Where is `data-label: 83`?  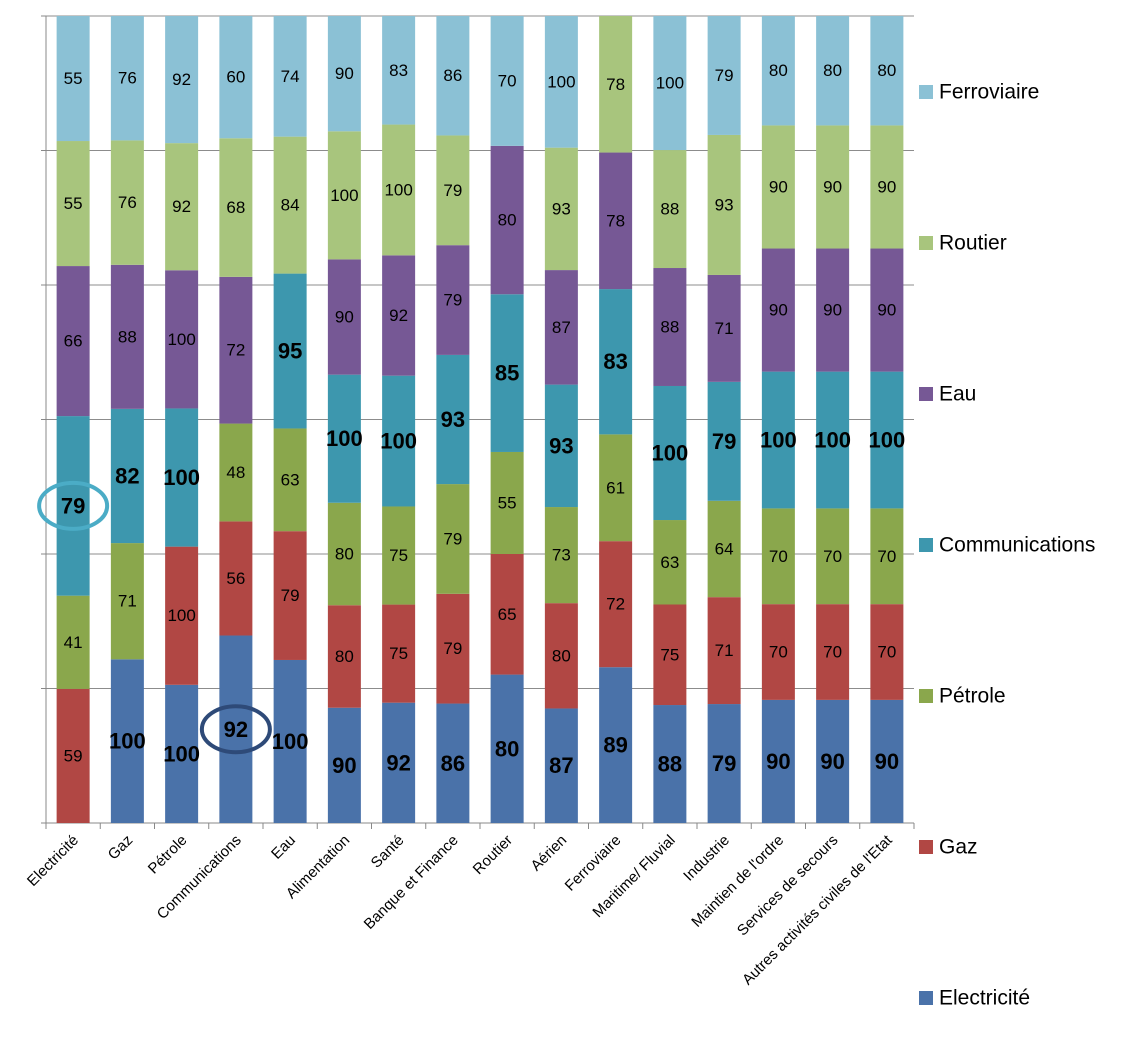
data-label: 83 is located at coordinates (615, 361).